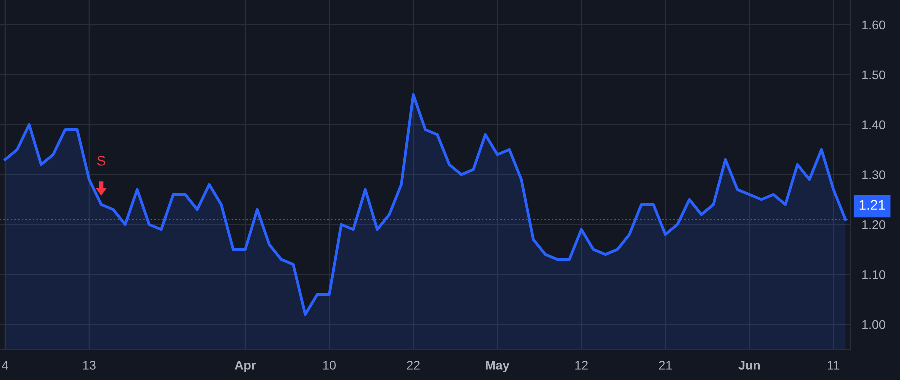 This screenshot has width=900, height=380. Describe the element at coordinates (874, 75) in the screenshot. I see `y-tick-label: 1.50` at that location.